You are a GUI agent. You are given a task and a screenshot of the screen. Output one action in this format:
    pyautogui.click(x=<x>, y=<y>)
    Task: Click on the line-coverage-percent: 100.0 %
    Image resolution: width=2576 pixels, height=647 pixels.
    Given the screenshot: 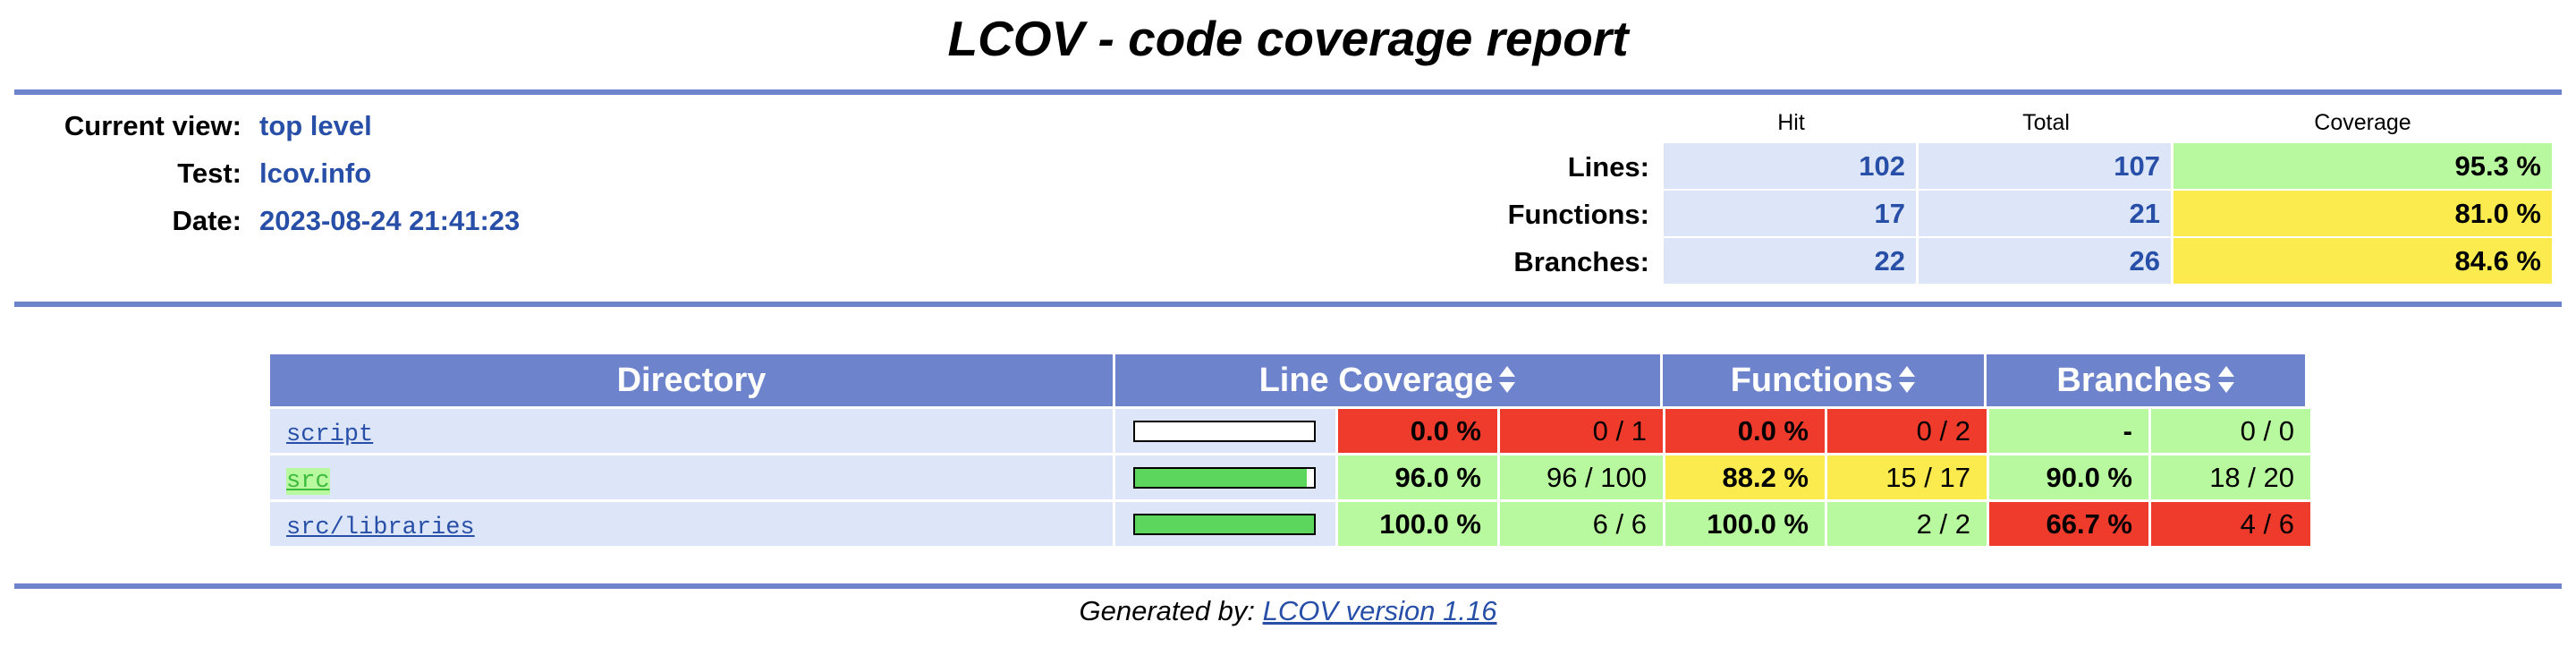 What is the action you would take?
    pyautogui.click(x=1417, y=524)
    